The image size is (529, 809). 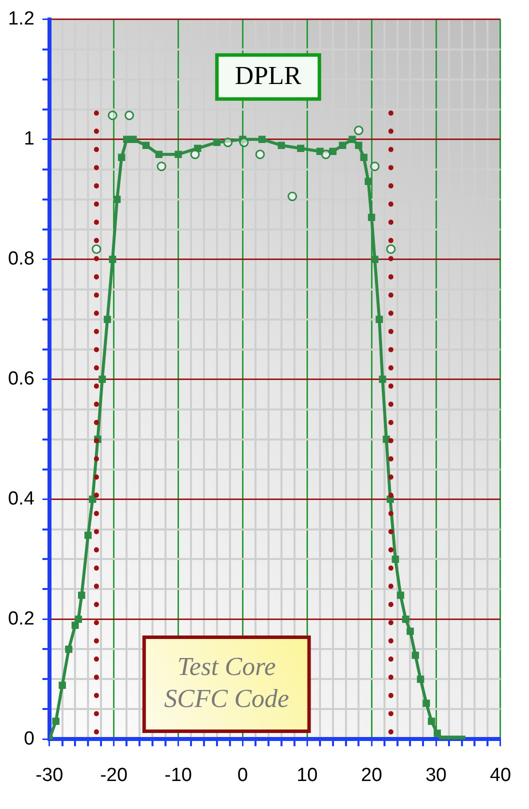 What do you see at coordinates (21, 499) in the screenshot?
I see `y-tick-label: 0.4` at bounding box center [21, 499].